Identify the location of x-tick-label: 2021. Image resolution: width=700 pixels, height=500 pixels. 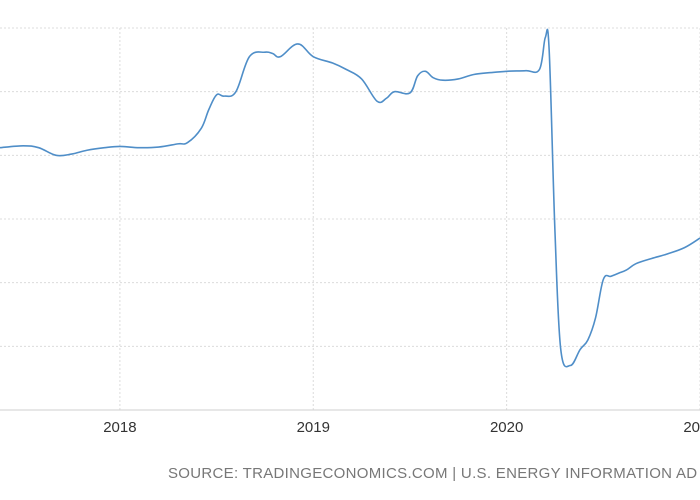
(691, 427).